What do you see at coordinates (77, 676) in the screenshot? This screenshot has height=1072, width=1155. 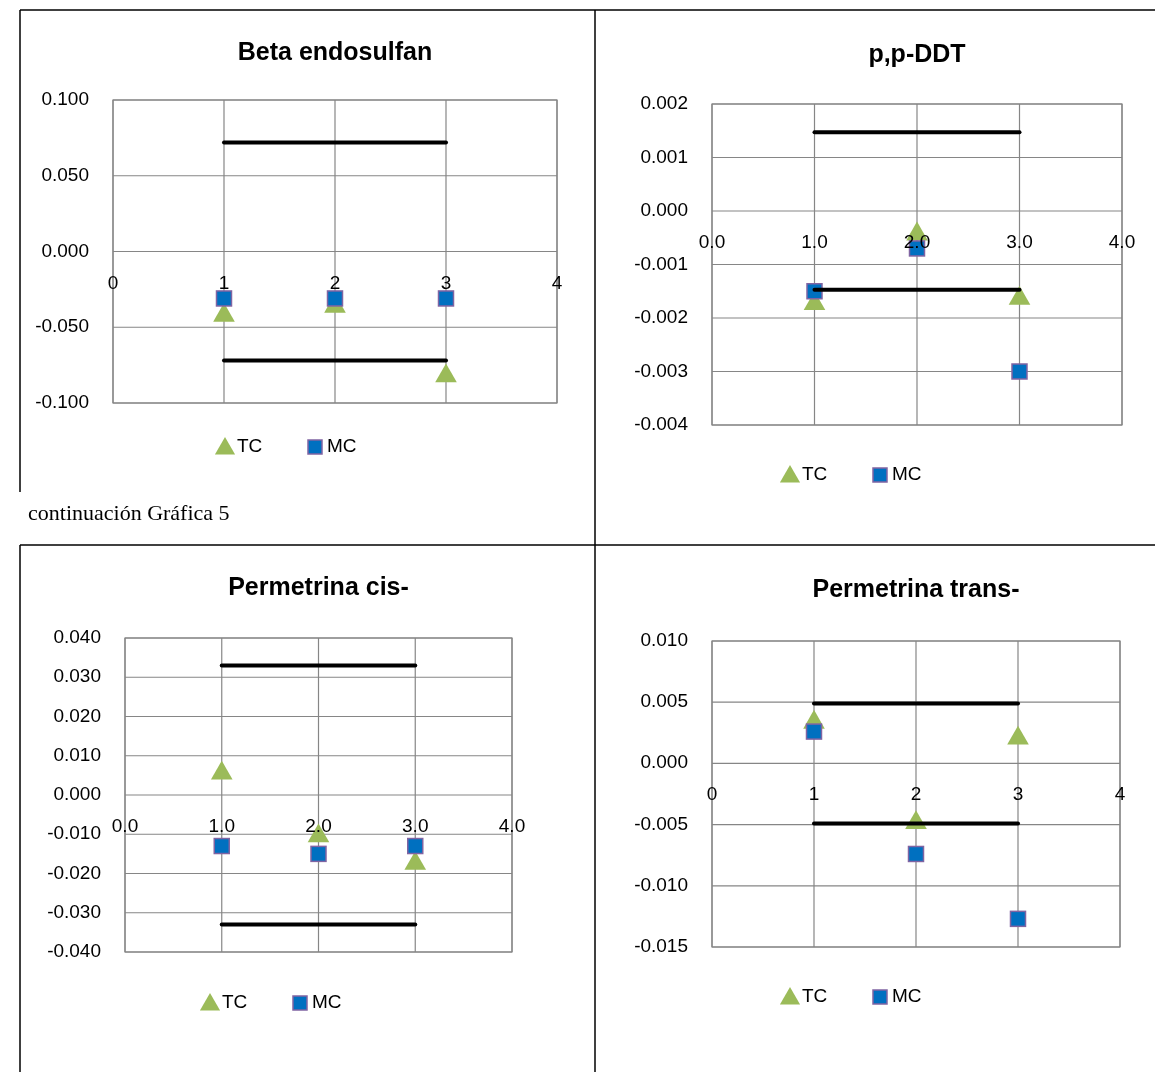 I see `y-tick-label: 0.030` at bounding box center [77, 676].